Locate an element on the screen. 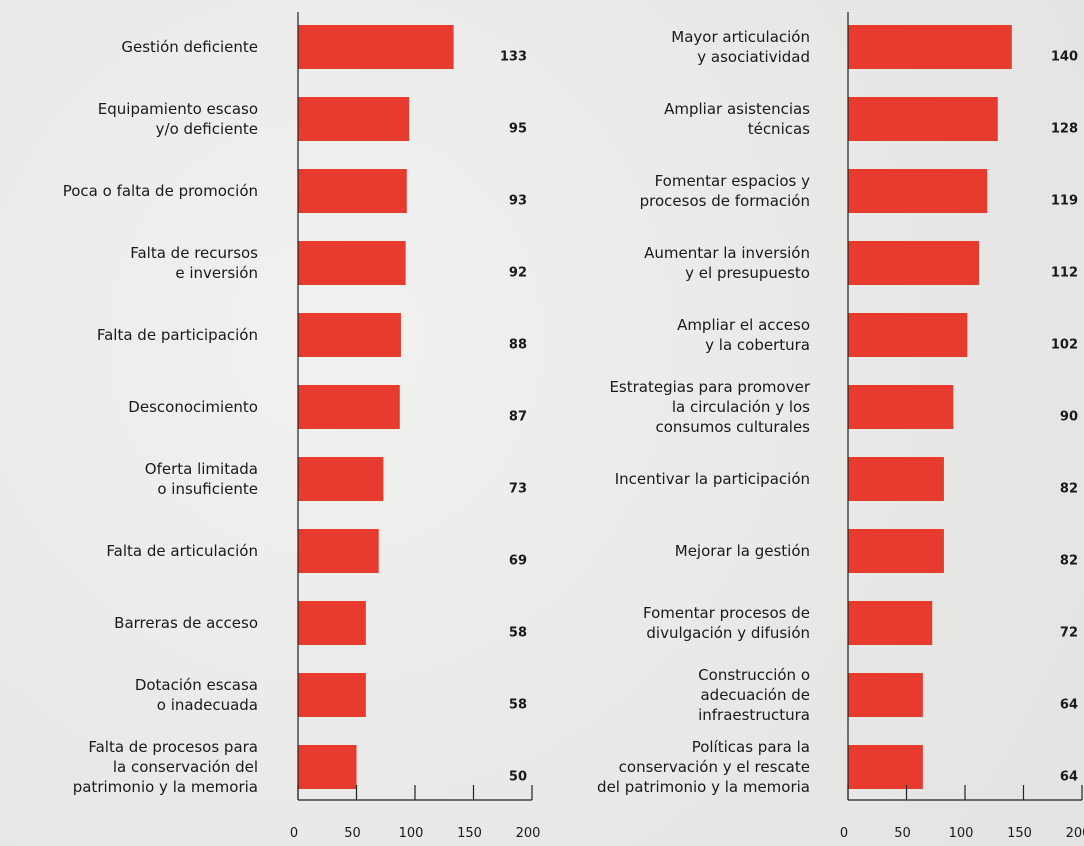 Image resolution: width=1084 pixels, height=846 pixels. category-label: Ampliar el acceso y la cobertura is located at coordinates (743, 335).